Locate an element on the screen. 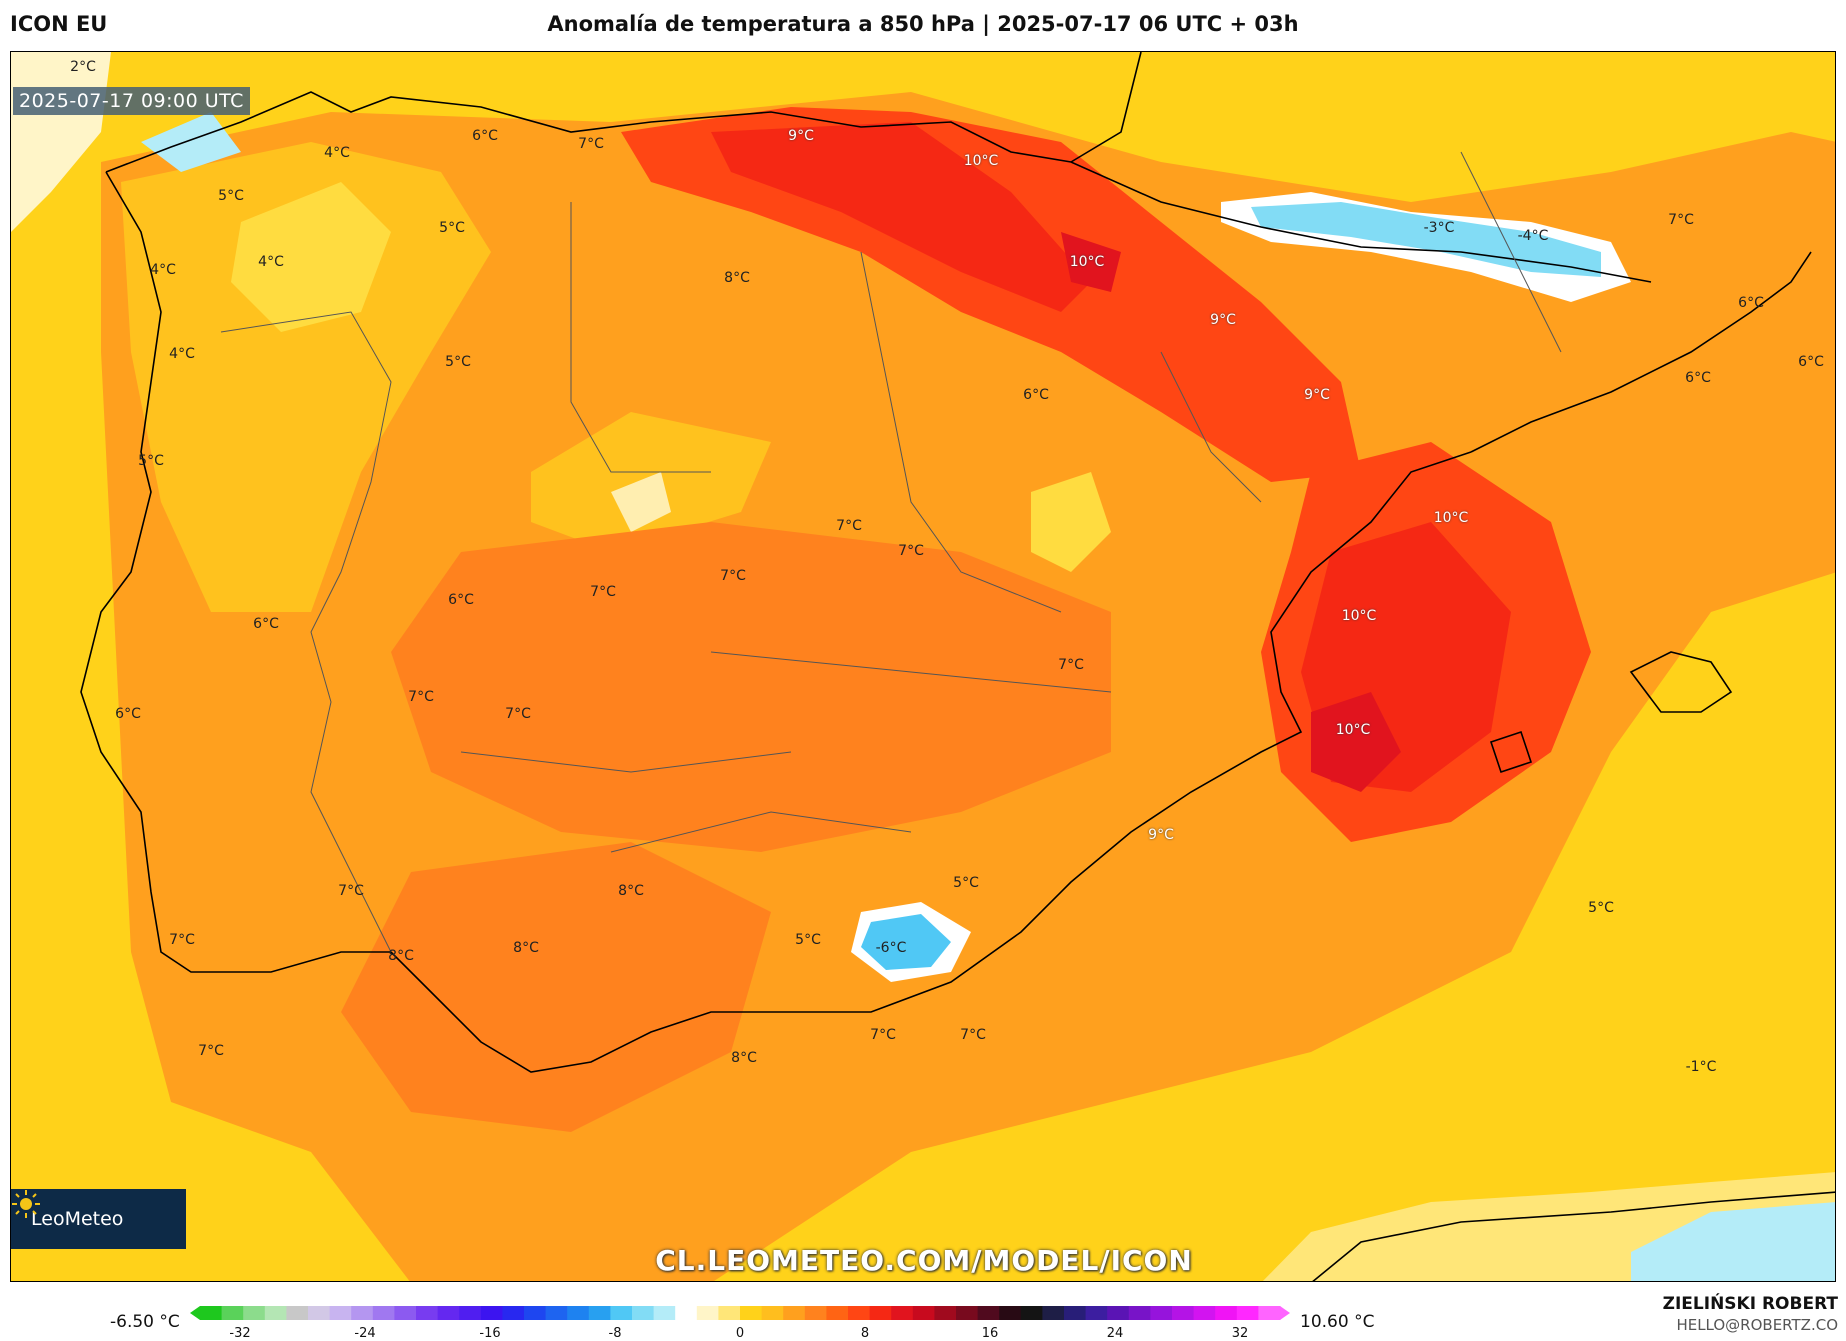  colorbar-tick-label: 32 is located at coordinates (1240, 1333).